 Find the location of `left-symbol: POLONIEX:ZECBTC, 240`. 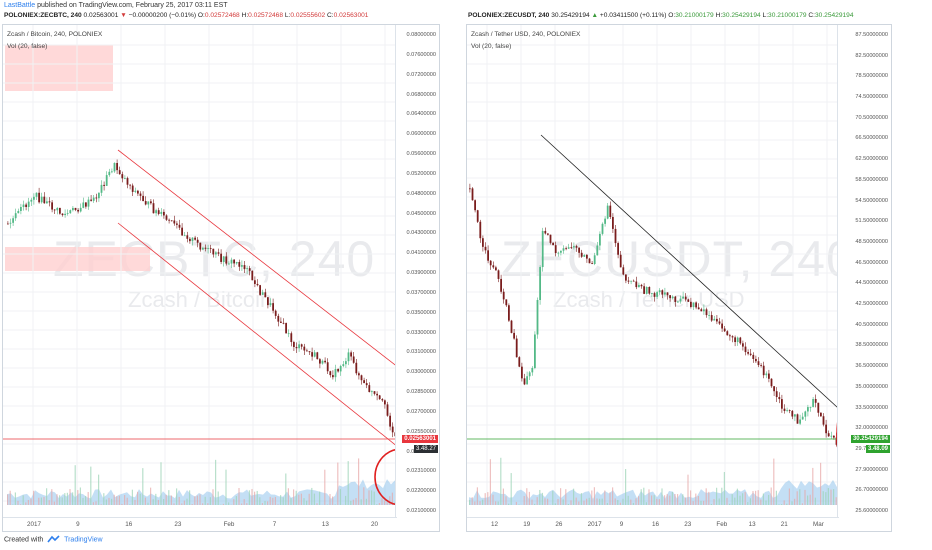

left-symbol: POLONIEX:ZECBTC, 240 is located at coordinates (43, 15).